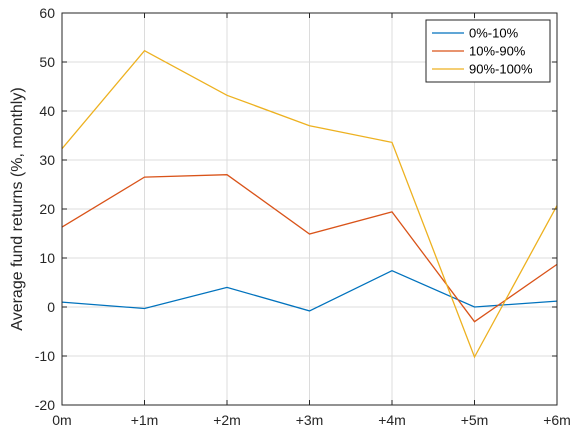 The height and width of the screenshot is (432, 574). What do you see at coordinates (47, 160) in the screenshot?
I see `y-tick-label: 30` at bounding box center [47, 160].